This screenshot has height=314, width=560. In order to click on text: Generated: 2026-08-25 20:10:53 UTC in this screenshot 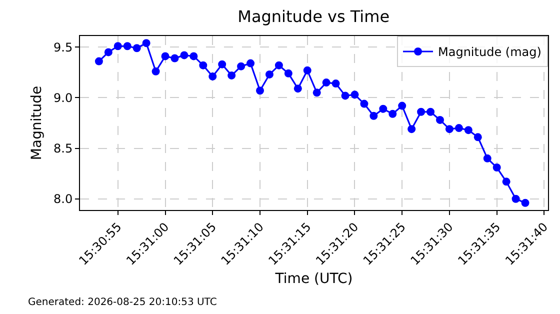, I will do `click(122, 302)`.